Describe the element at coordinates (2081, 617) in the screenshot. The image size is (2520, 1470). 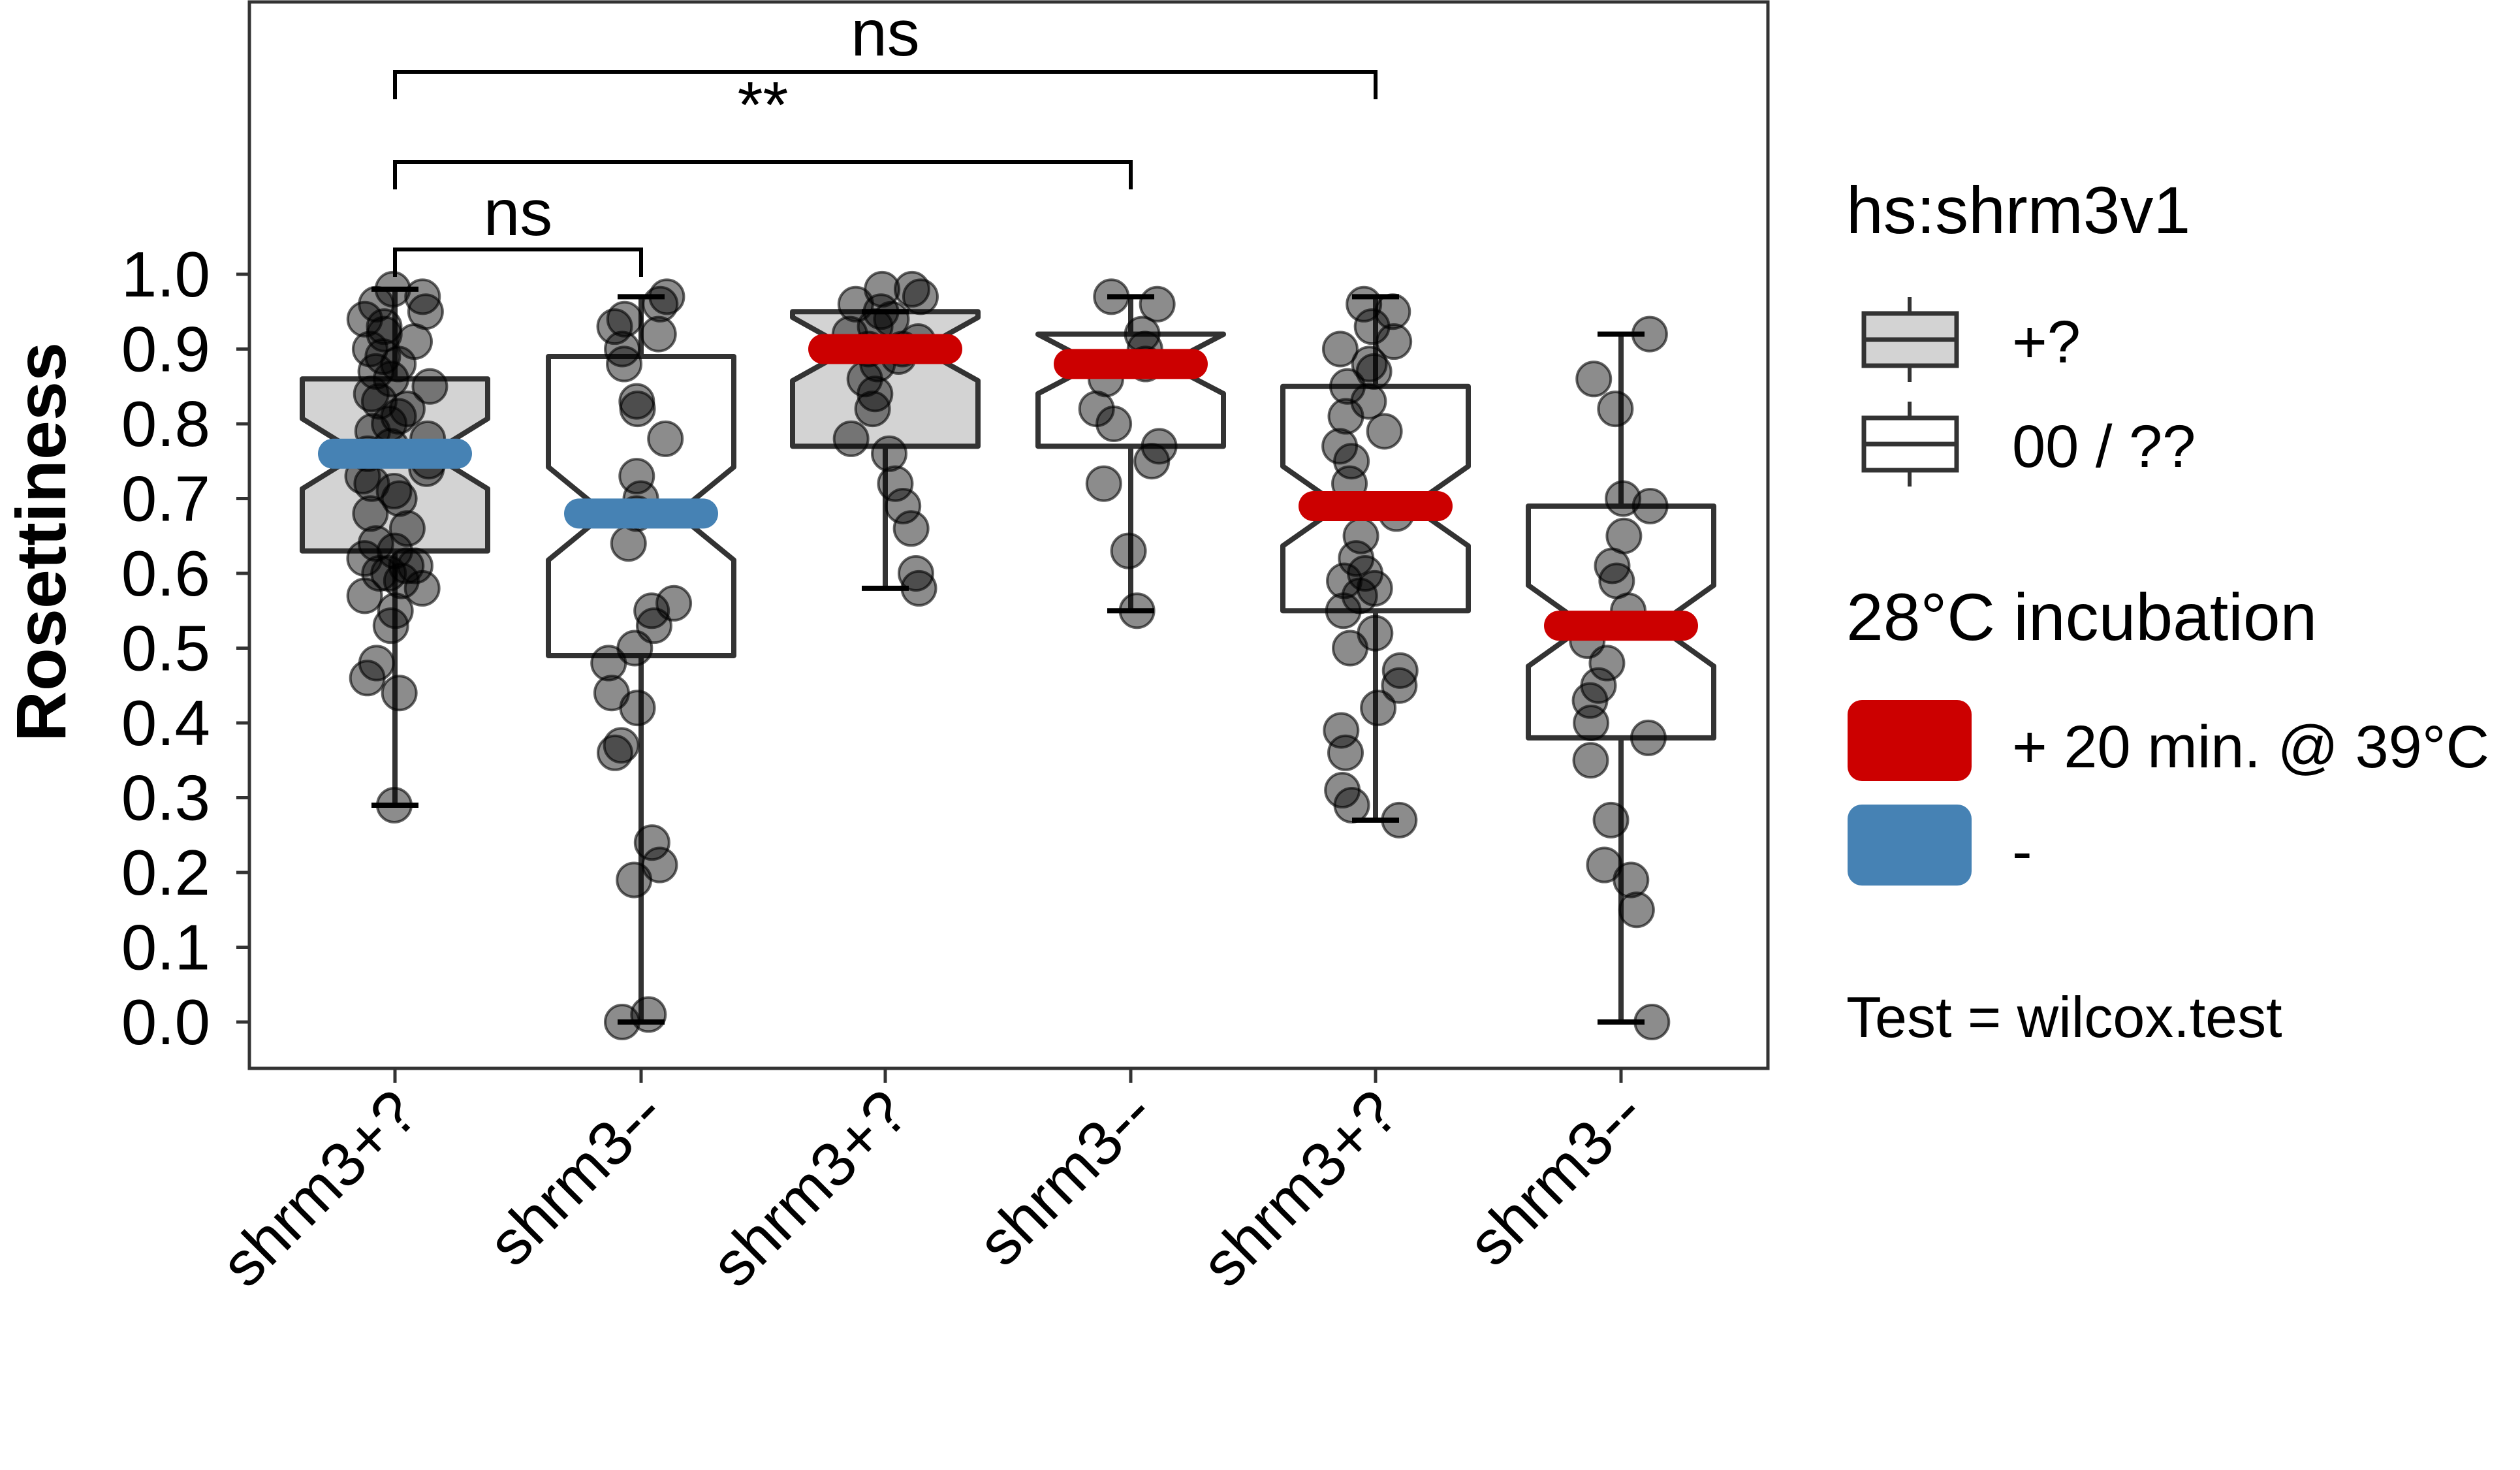
I see `legend-incubation-title: 28°C incubation` at that location.